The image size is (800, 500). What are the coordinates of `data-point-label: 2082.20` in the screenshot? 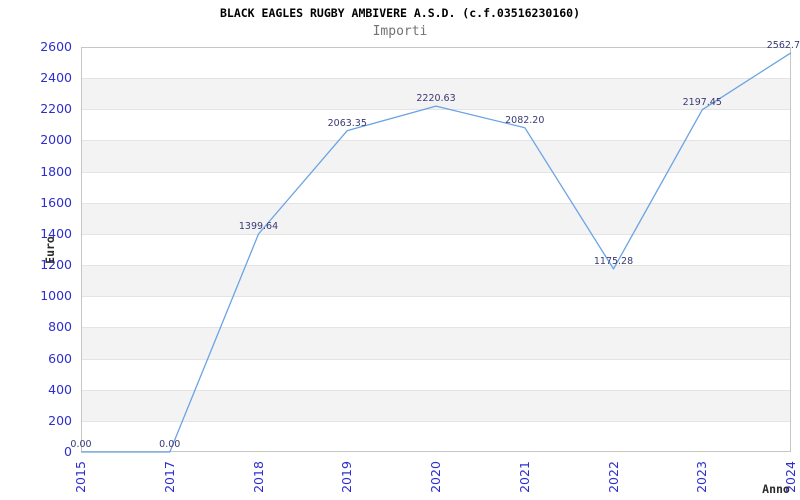 It's located at (525, 120).